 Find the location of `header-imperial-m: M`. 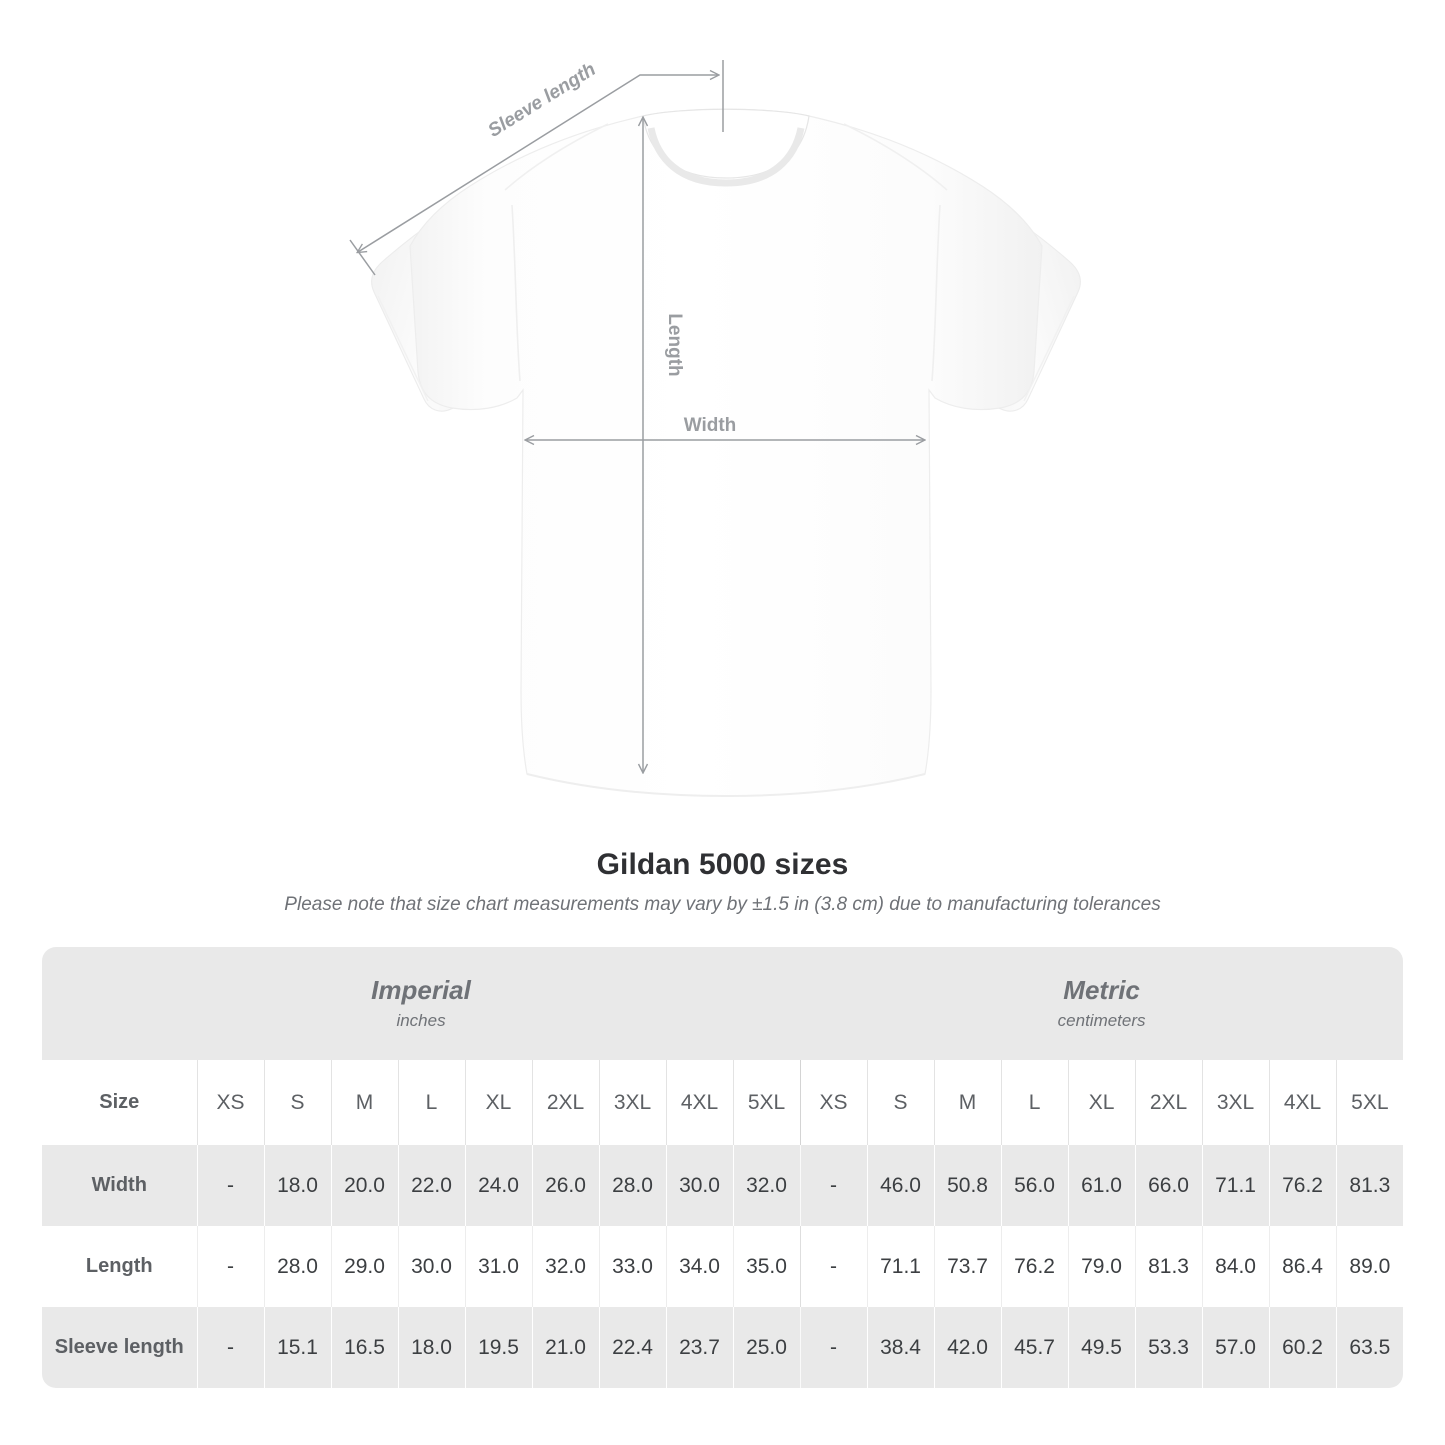

header-imperial-m: M is located at coordinates (365, 1102).